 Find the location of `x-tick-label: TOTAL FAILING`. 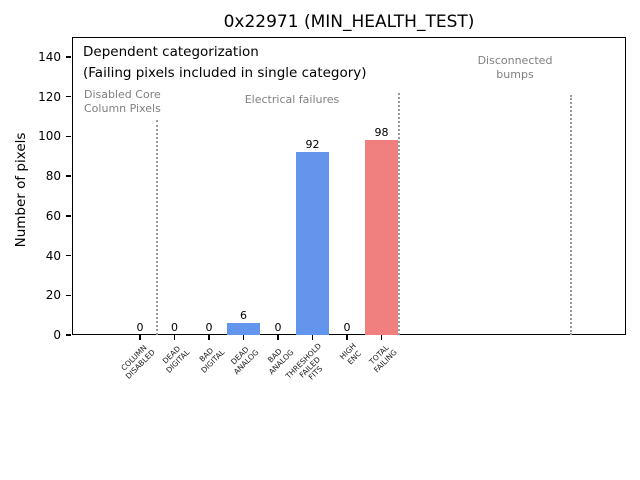

x-tick-label: TOTAL FAILING is located at coordinates (383, 359).